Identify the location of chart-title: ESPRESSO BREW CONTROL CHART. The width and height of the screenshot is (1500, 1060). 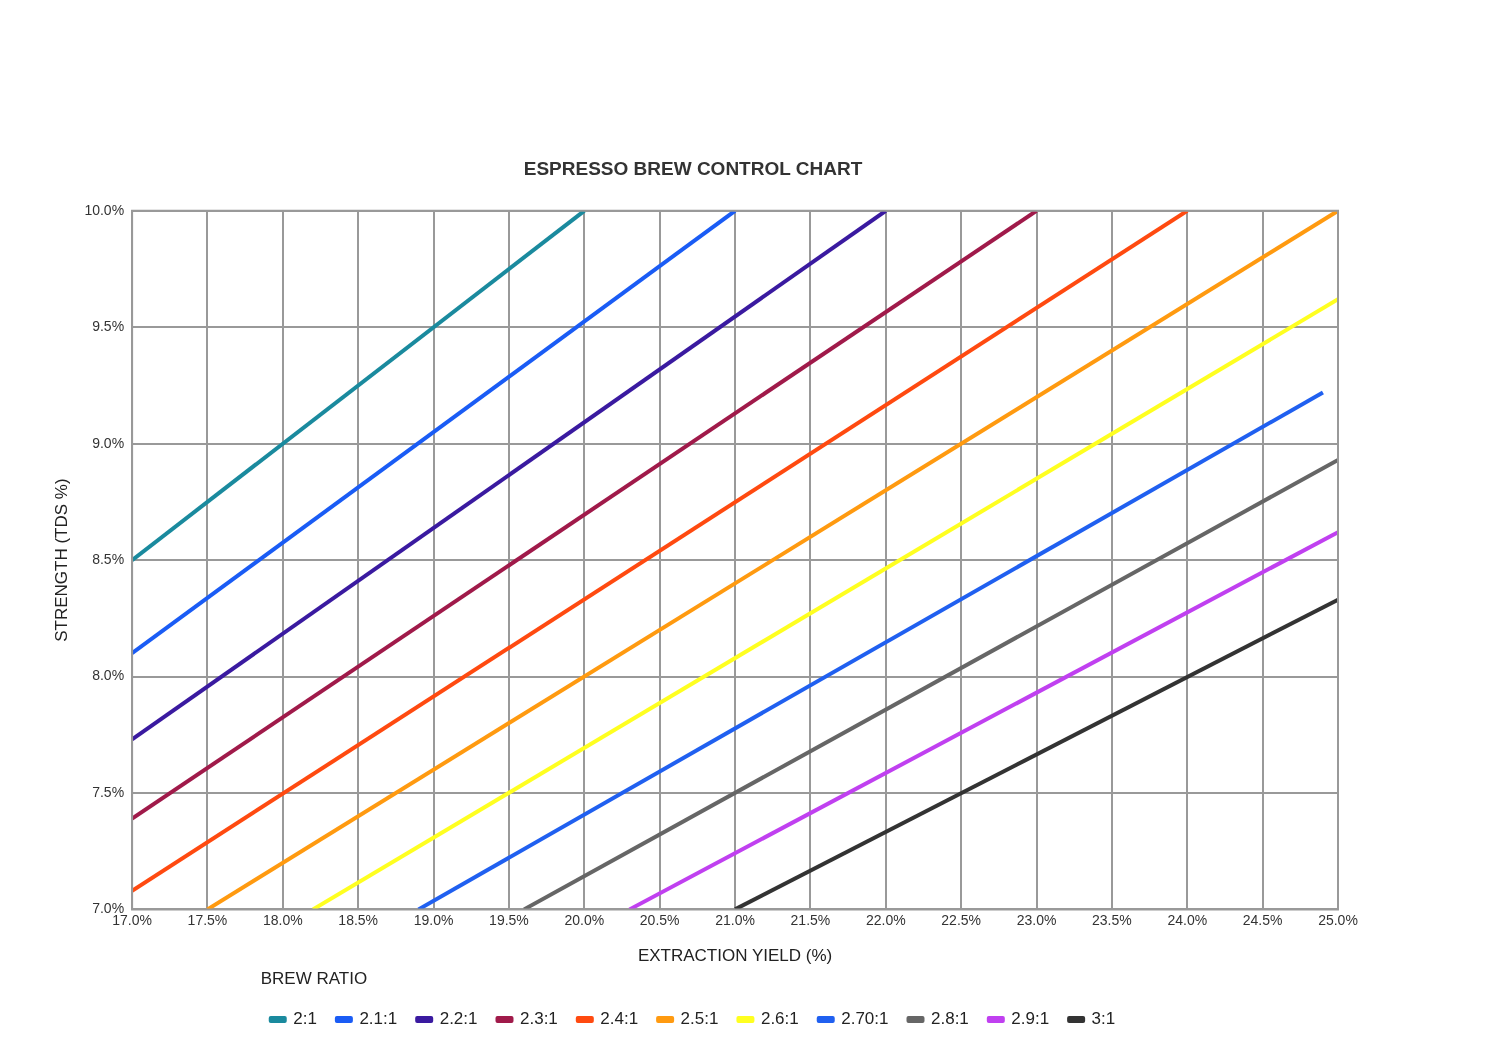
(693, 168).